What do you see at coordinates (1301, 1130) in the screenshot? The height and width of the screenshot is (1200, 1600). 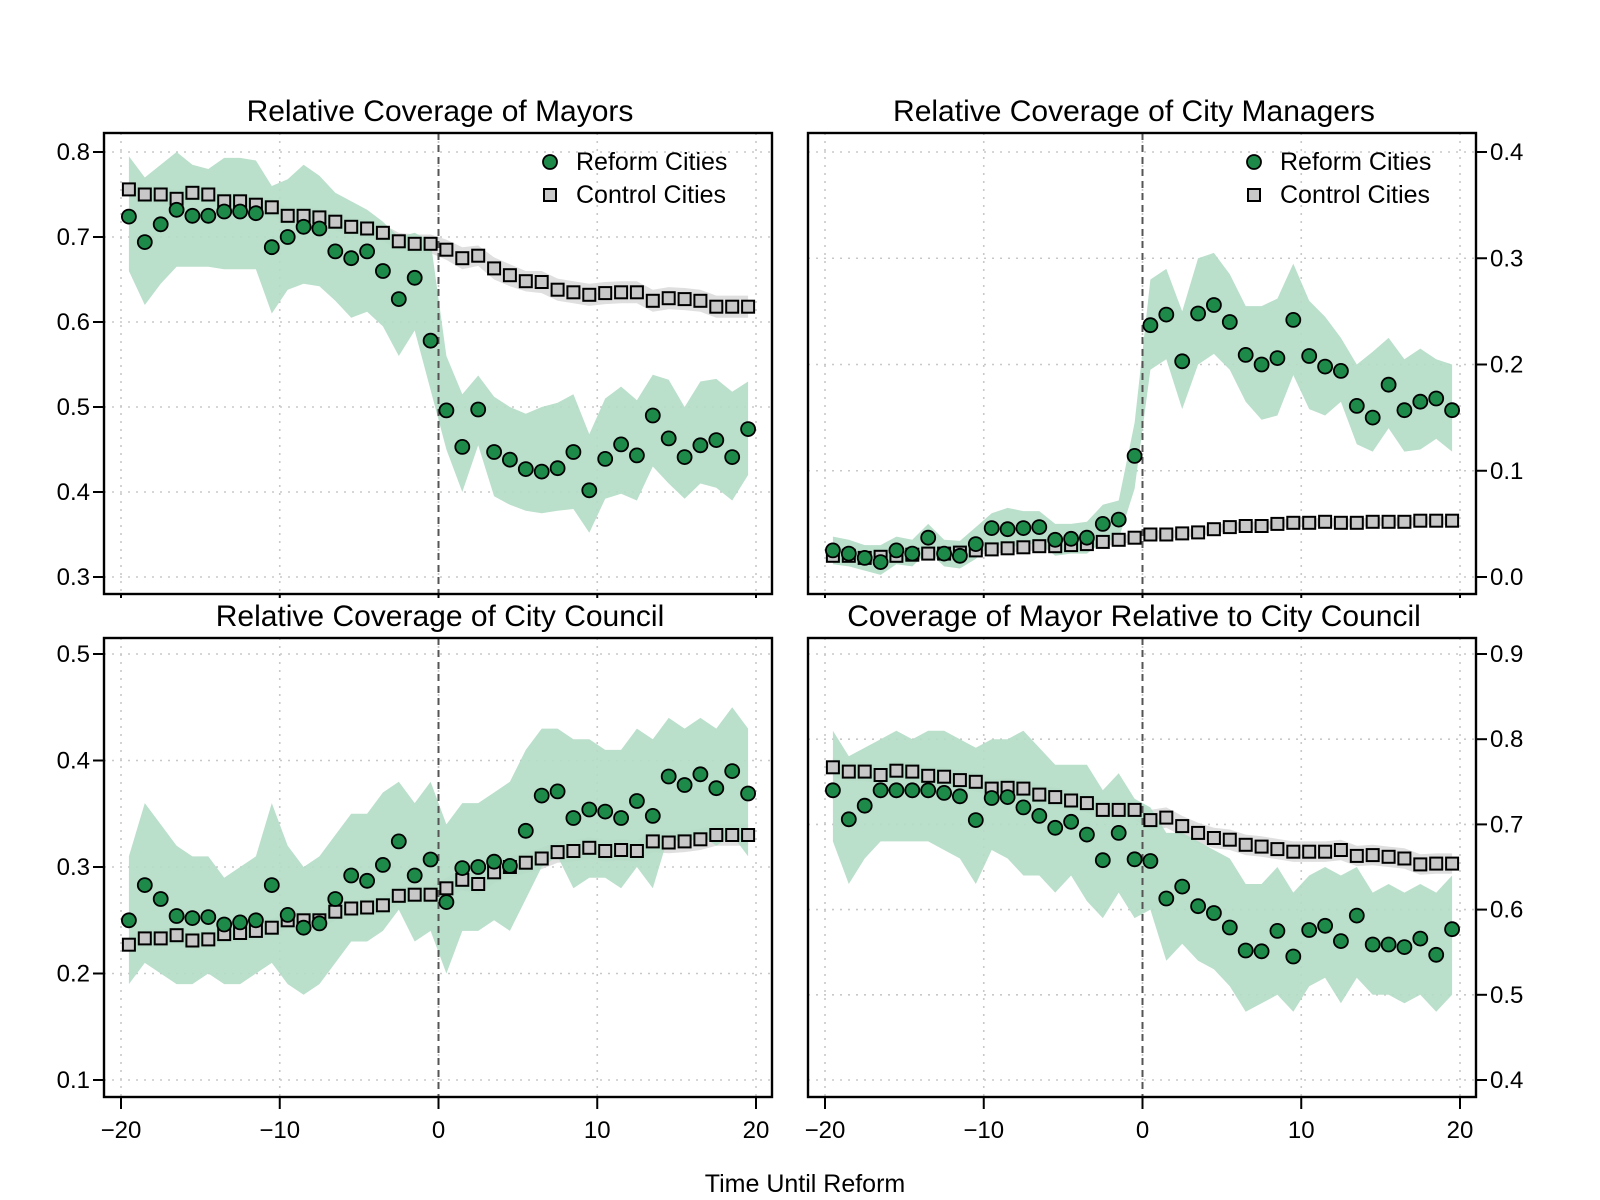 I see `x-tick-label: 10` at bounding box center [1301, 1130].